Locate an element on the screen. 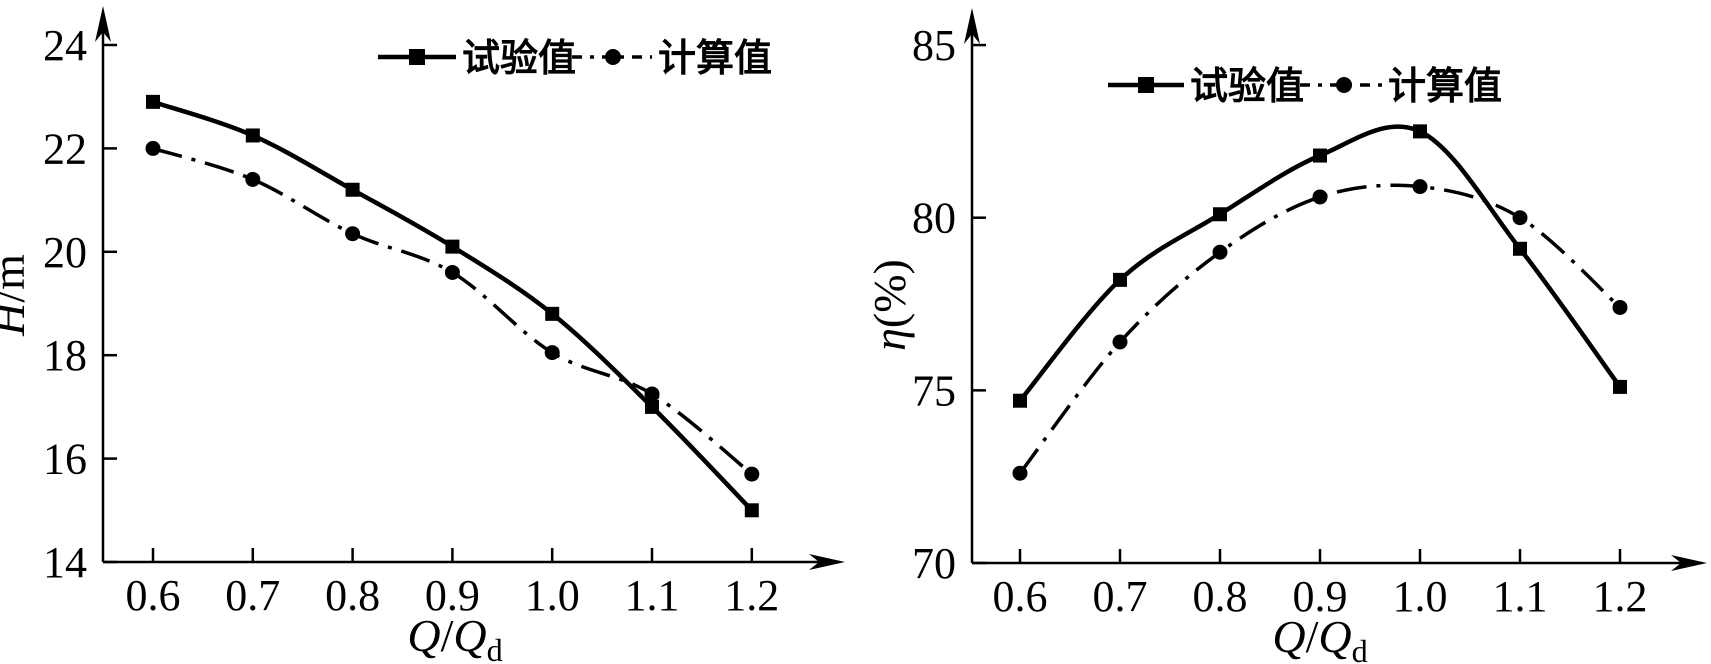 This screenshot has width=1711, height=664. y-axis-label: η(%) is located at coordinates (889, 305).